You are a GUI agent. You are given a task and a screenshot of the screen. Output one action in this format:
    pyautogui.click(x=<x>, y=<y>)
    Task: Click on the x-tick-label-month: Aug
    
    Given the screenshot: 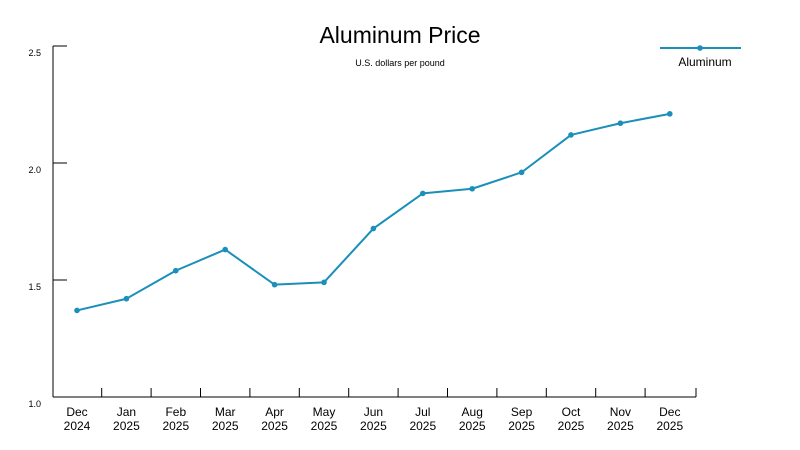 What is the action you would take?
    pyautogui.click(x=472, y=412)
    